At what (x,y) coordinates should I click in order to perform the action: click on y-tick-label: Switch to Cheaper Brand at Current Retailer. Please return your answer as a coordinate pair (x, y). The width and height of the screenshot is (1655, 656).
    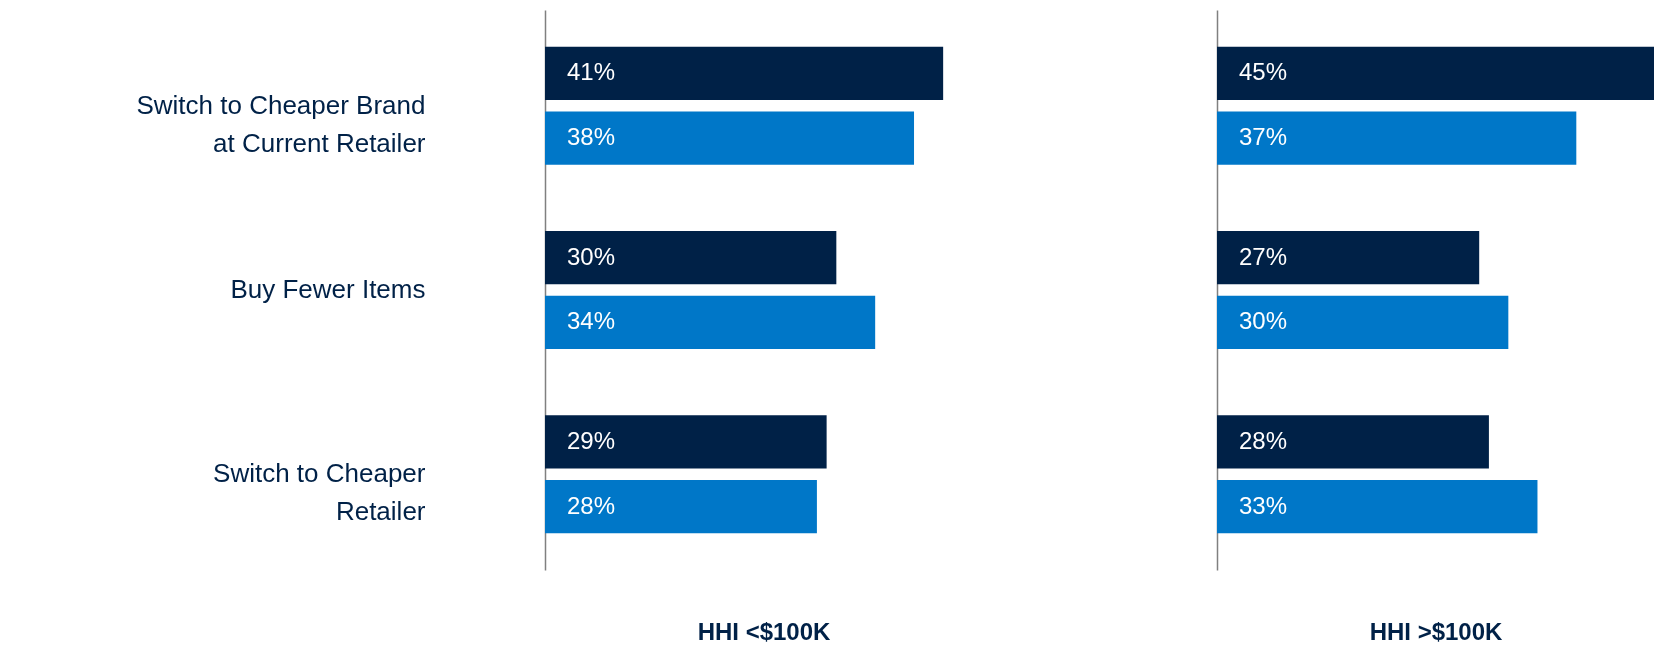
    Looking at the image, I should click on (281, 123).